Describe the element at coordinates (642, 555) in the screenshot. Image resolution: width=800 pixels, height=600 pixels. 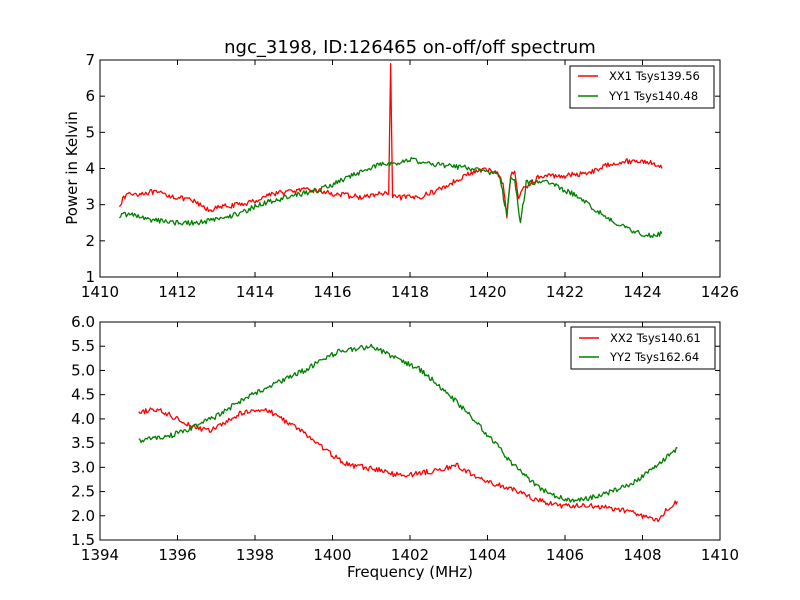
I see `bottom-x-tick-label-1408: 1408` at that location.